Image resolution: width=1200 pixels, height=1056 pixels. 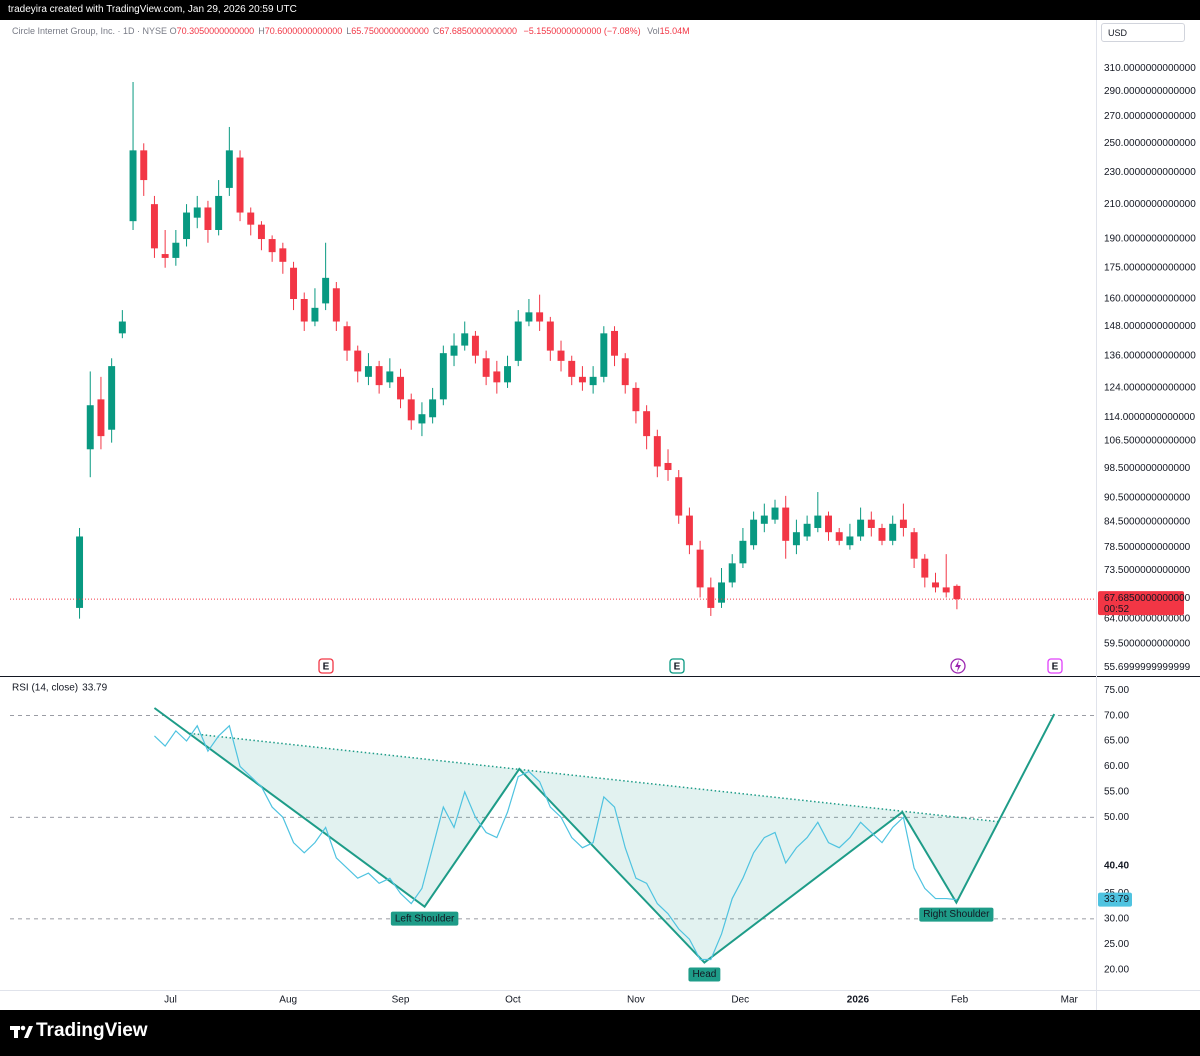 What do you see at coordinates (1150, 441) in the screenshot?
I see `y-tick-label: 106.5000000000000` at bounding box center [1150, 441].